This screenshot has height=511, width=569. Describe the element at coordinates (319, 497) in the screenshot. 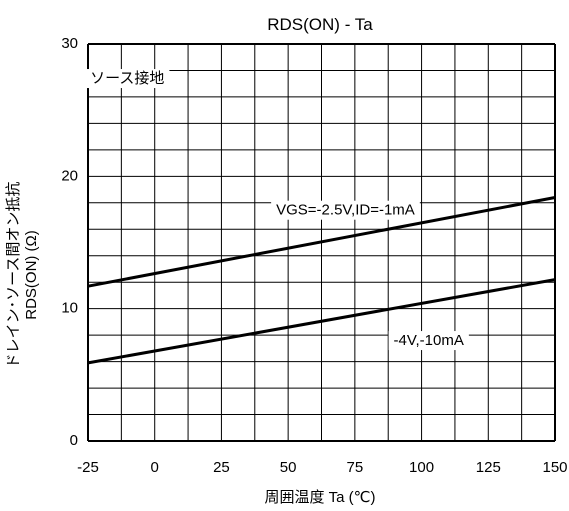

I see `x-axis-label: 周囲温度 Ta (℃)` at that location.